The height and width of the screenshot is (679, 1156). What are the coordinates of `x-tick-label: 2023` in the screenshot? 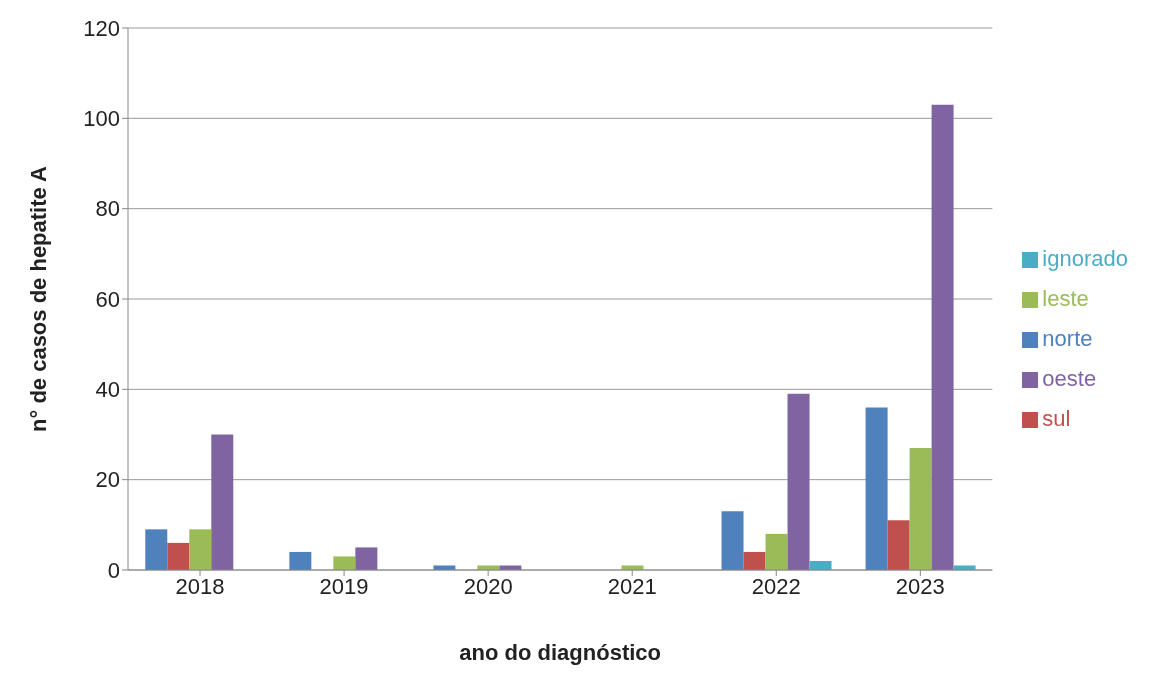 It's located at (920, 586).